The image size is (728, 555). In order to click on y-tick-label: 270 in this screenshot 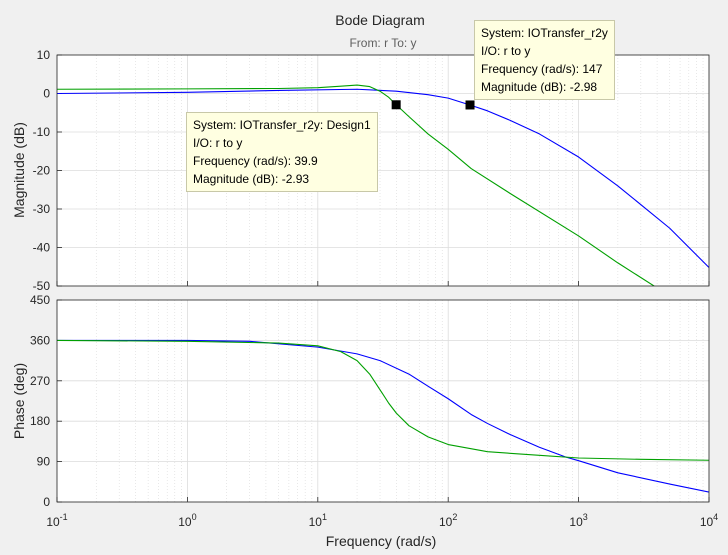, I will do `click(40, 381)`.